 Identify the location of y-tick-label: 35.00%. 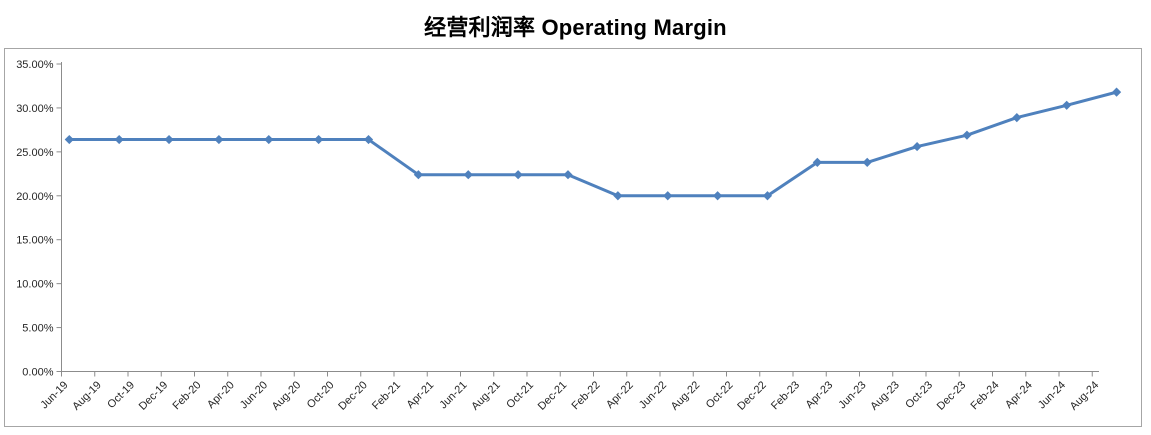
(35, 65).